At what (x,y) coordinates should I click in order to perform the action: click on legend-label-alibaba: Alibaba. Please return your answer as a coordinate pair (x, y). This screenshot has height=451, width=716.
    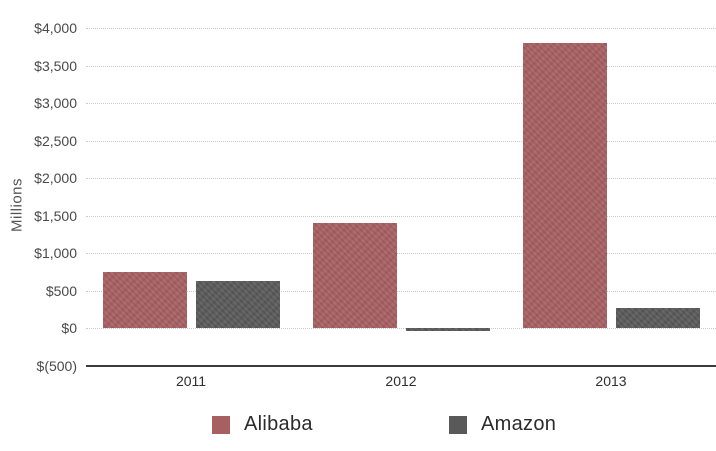
    Looking at the image, I should click on (278, 424).